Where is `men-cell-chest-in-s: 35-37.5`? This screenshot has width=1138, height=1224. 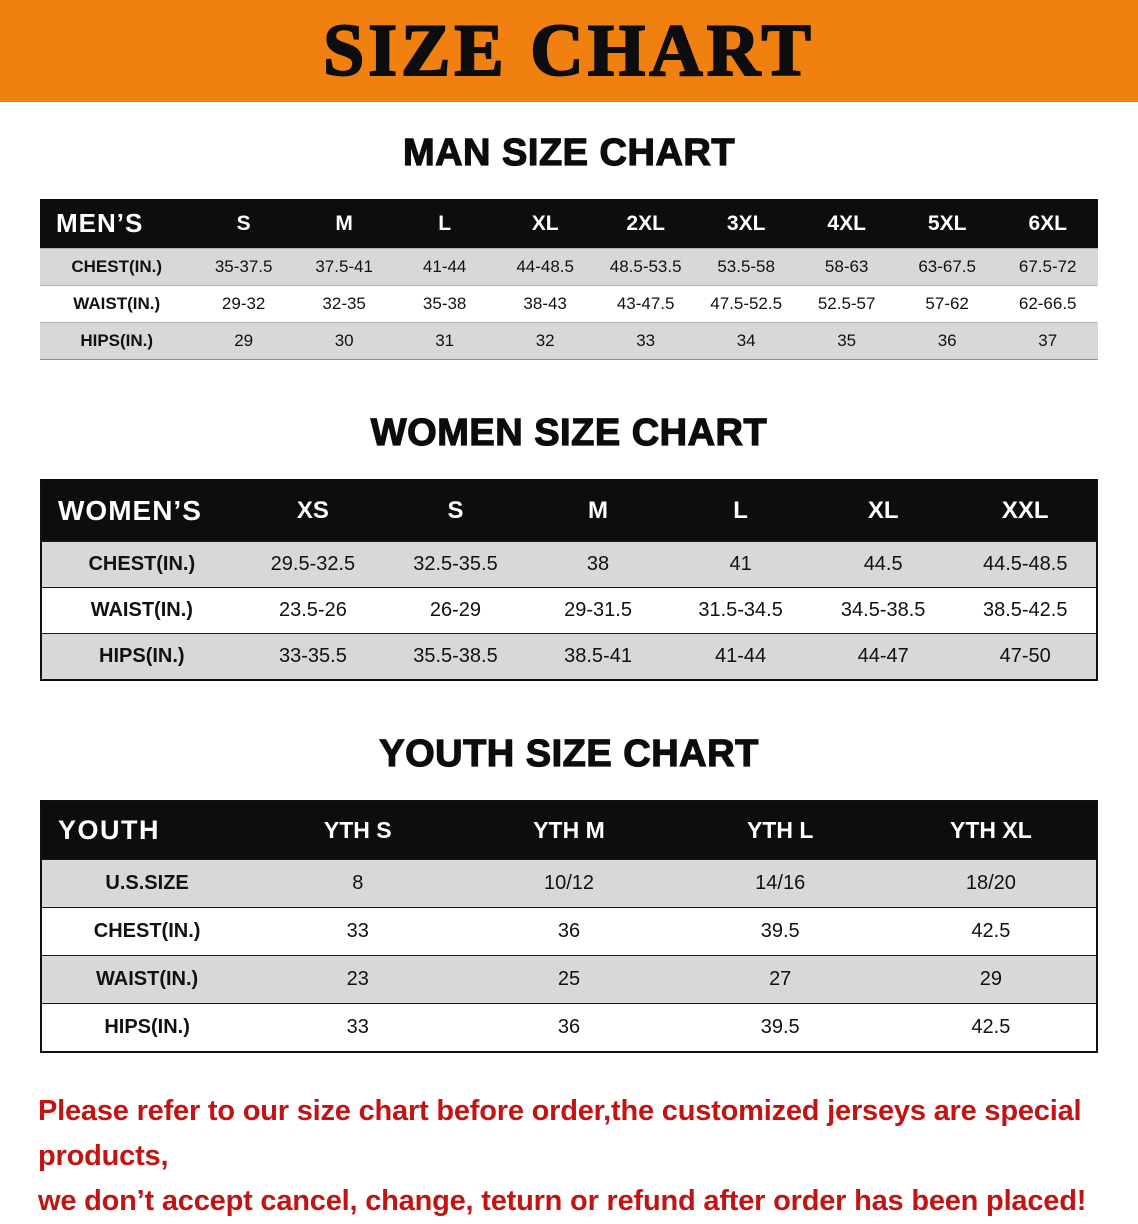 men-cell-chest-in-s: 35-37.5 is located at coordinates (243, 267).